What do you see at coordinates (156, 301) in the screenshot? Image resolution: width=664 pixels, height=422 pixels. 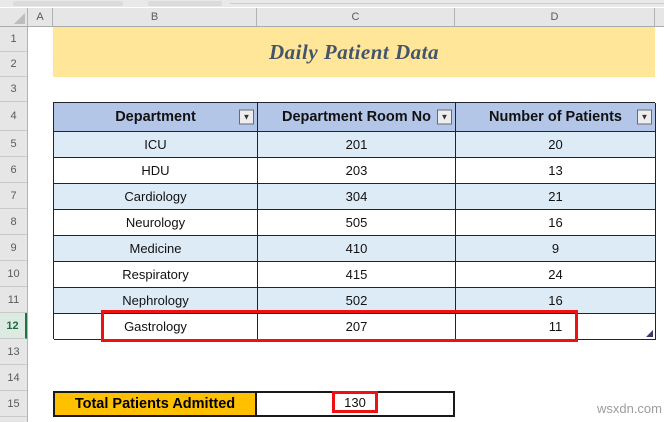 I see `table-cell: Nephrology` at bounding box center [156, 301].